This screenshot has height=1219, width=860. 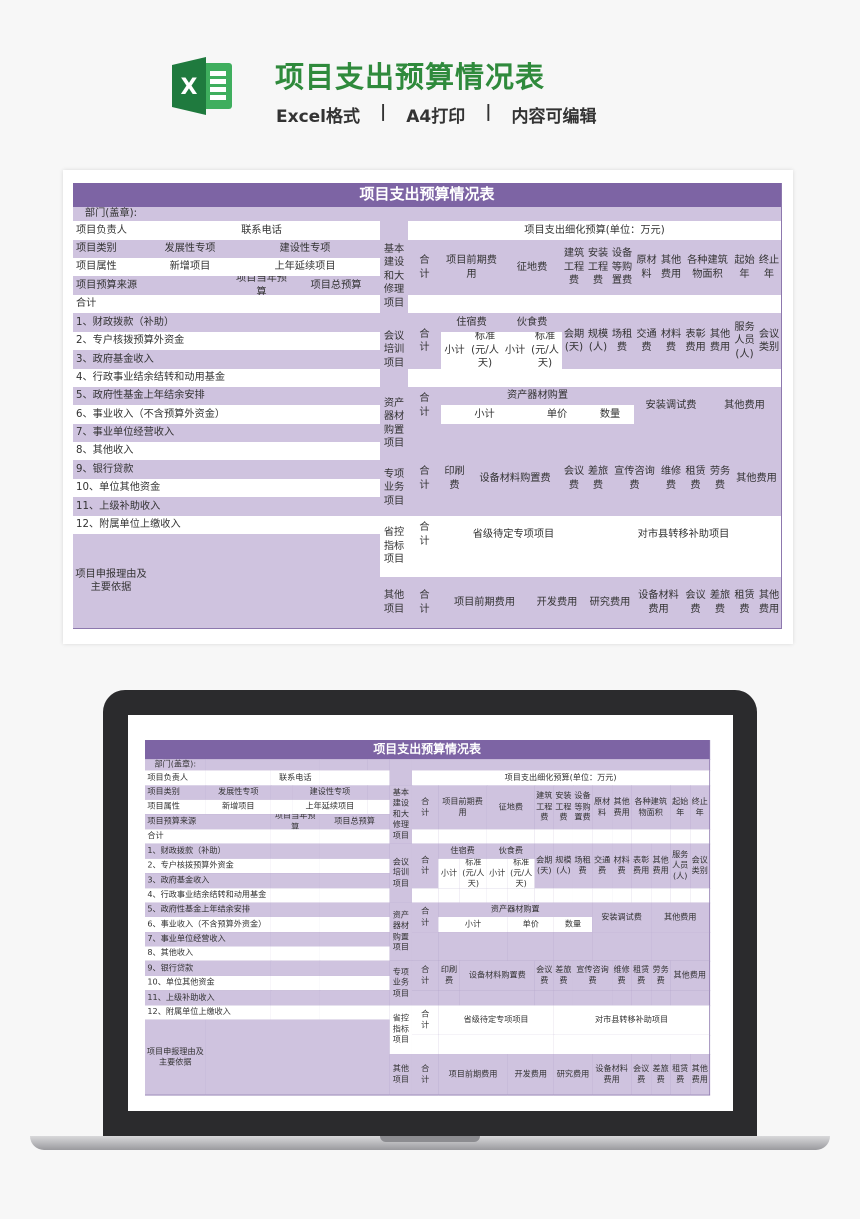 I want to click on leader-field, so click(x=238, y=778).